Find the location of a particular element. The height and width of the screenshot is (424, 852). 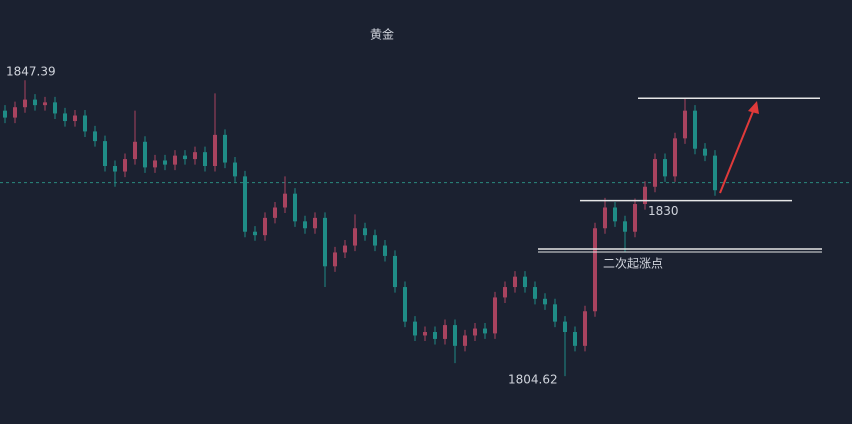

level-label: 二次起涨点 is located at coordinates (633, 263).